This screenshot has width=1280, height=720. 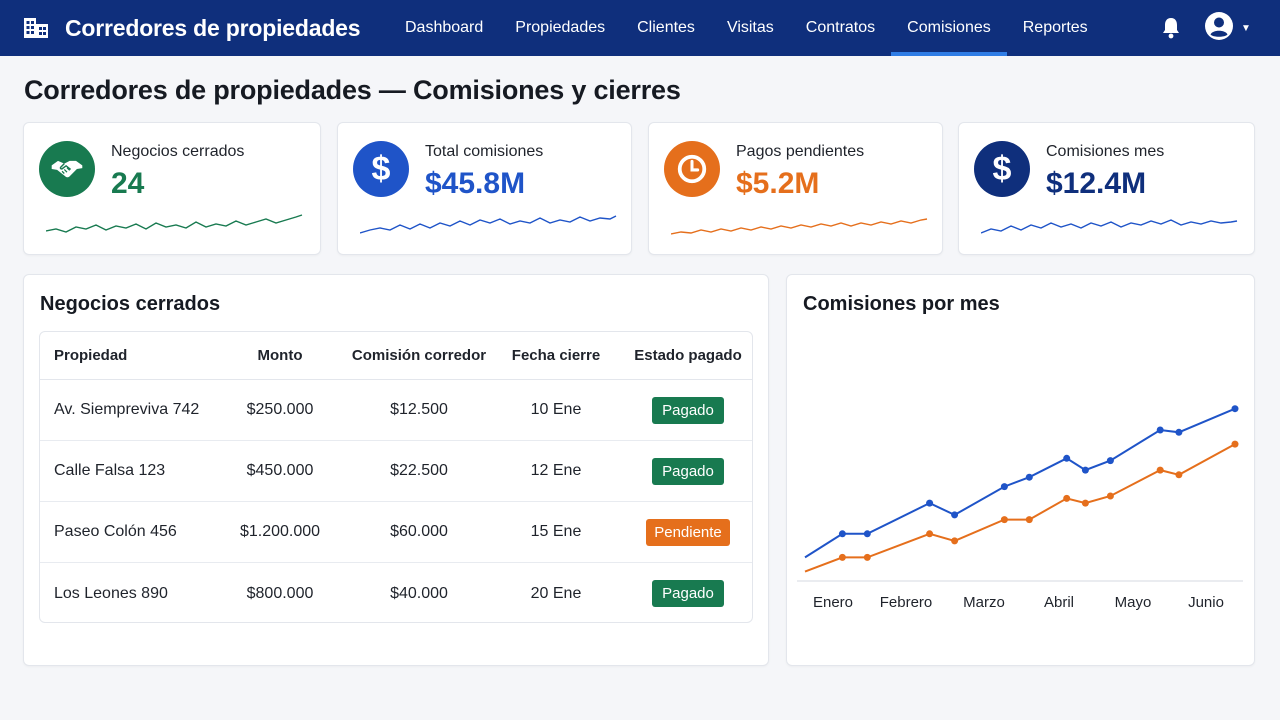 What do you see at coordinates (128, 183) in the screenshot?
I see `kpi-value: 24` at bounding box center [128, 183].